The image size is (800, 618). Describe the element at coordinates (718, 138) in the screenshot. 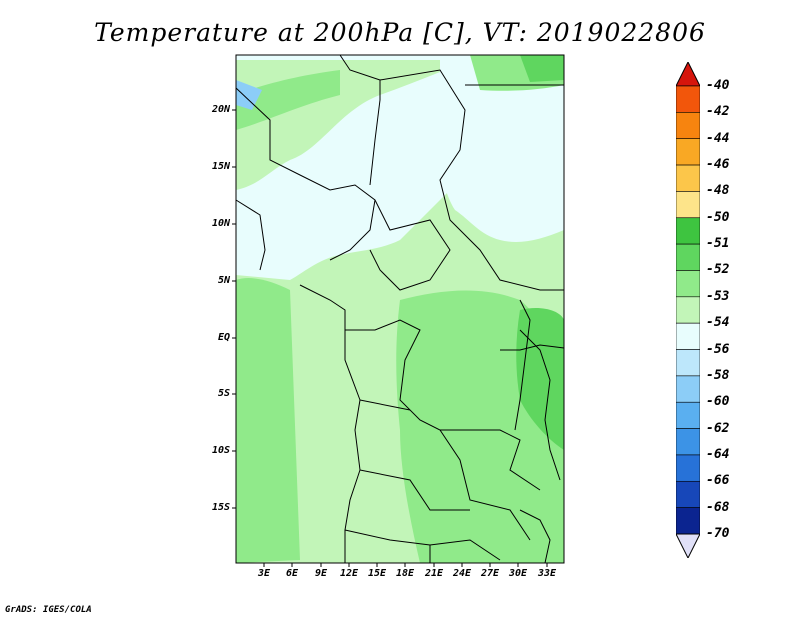

I see `colorbar-label: -44` at that location.